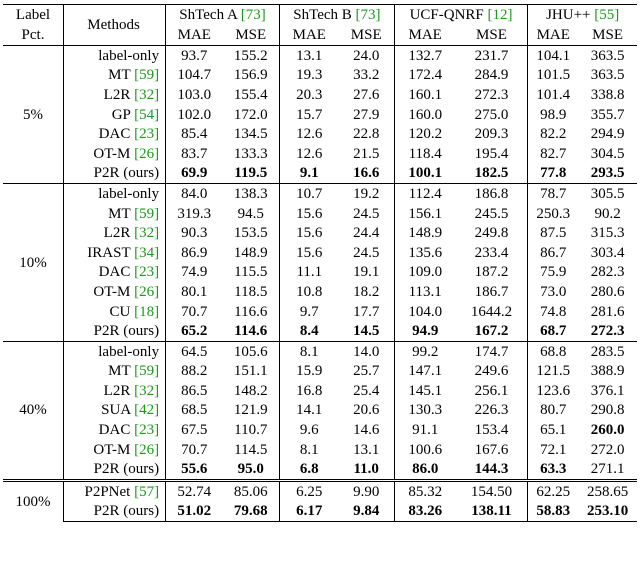  Describe the element at coordinates (492, 512) in the screenshot. I see `metric-value: 138.11` at that location.